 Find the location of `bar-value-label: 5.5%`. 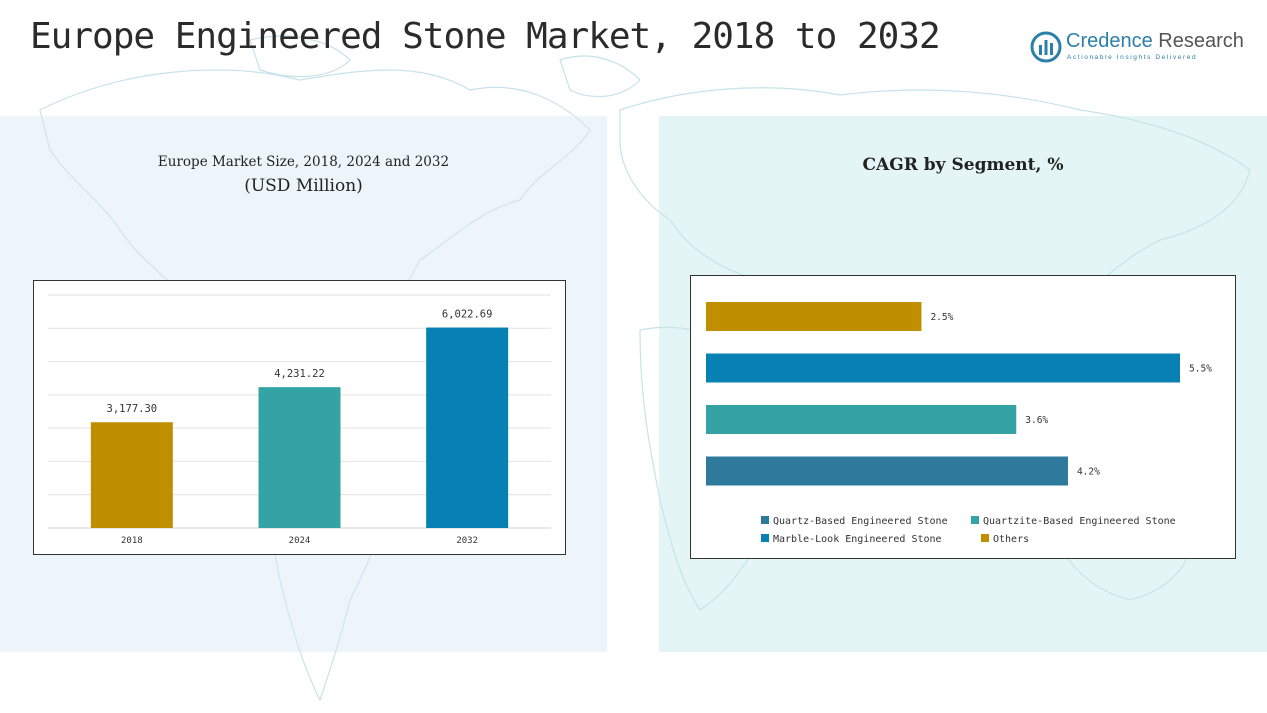

bar-value-label: 5.5% is located at coordinates (1200, 369).